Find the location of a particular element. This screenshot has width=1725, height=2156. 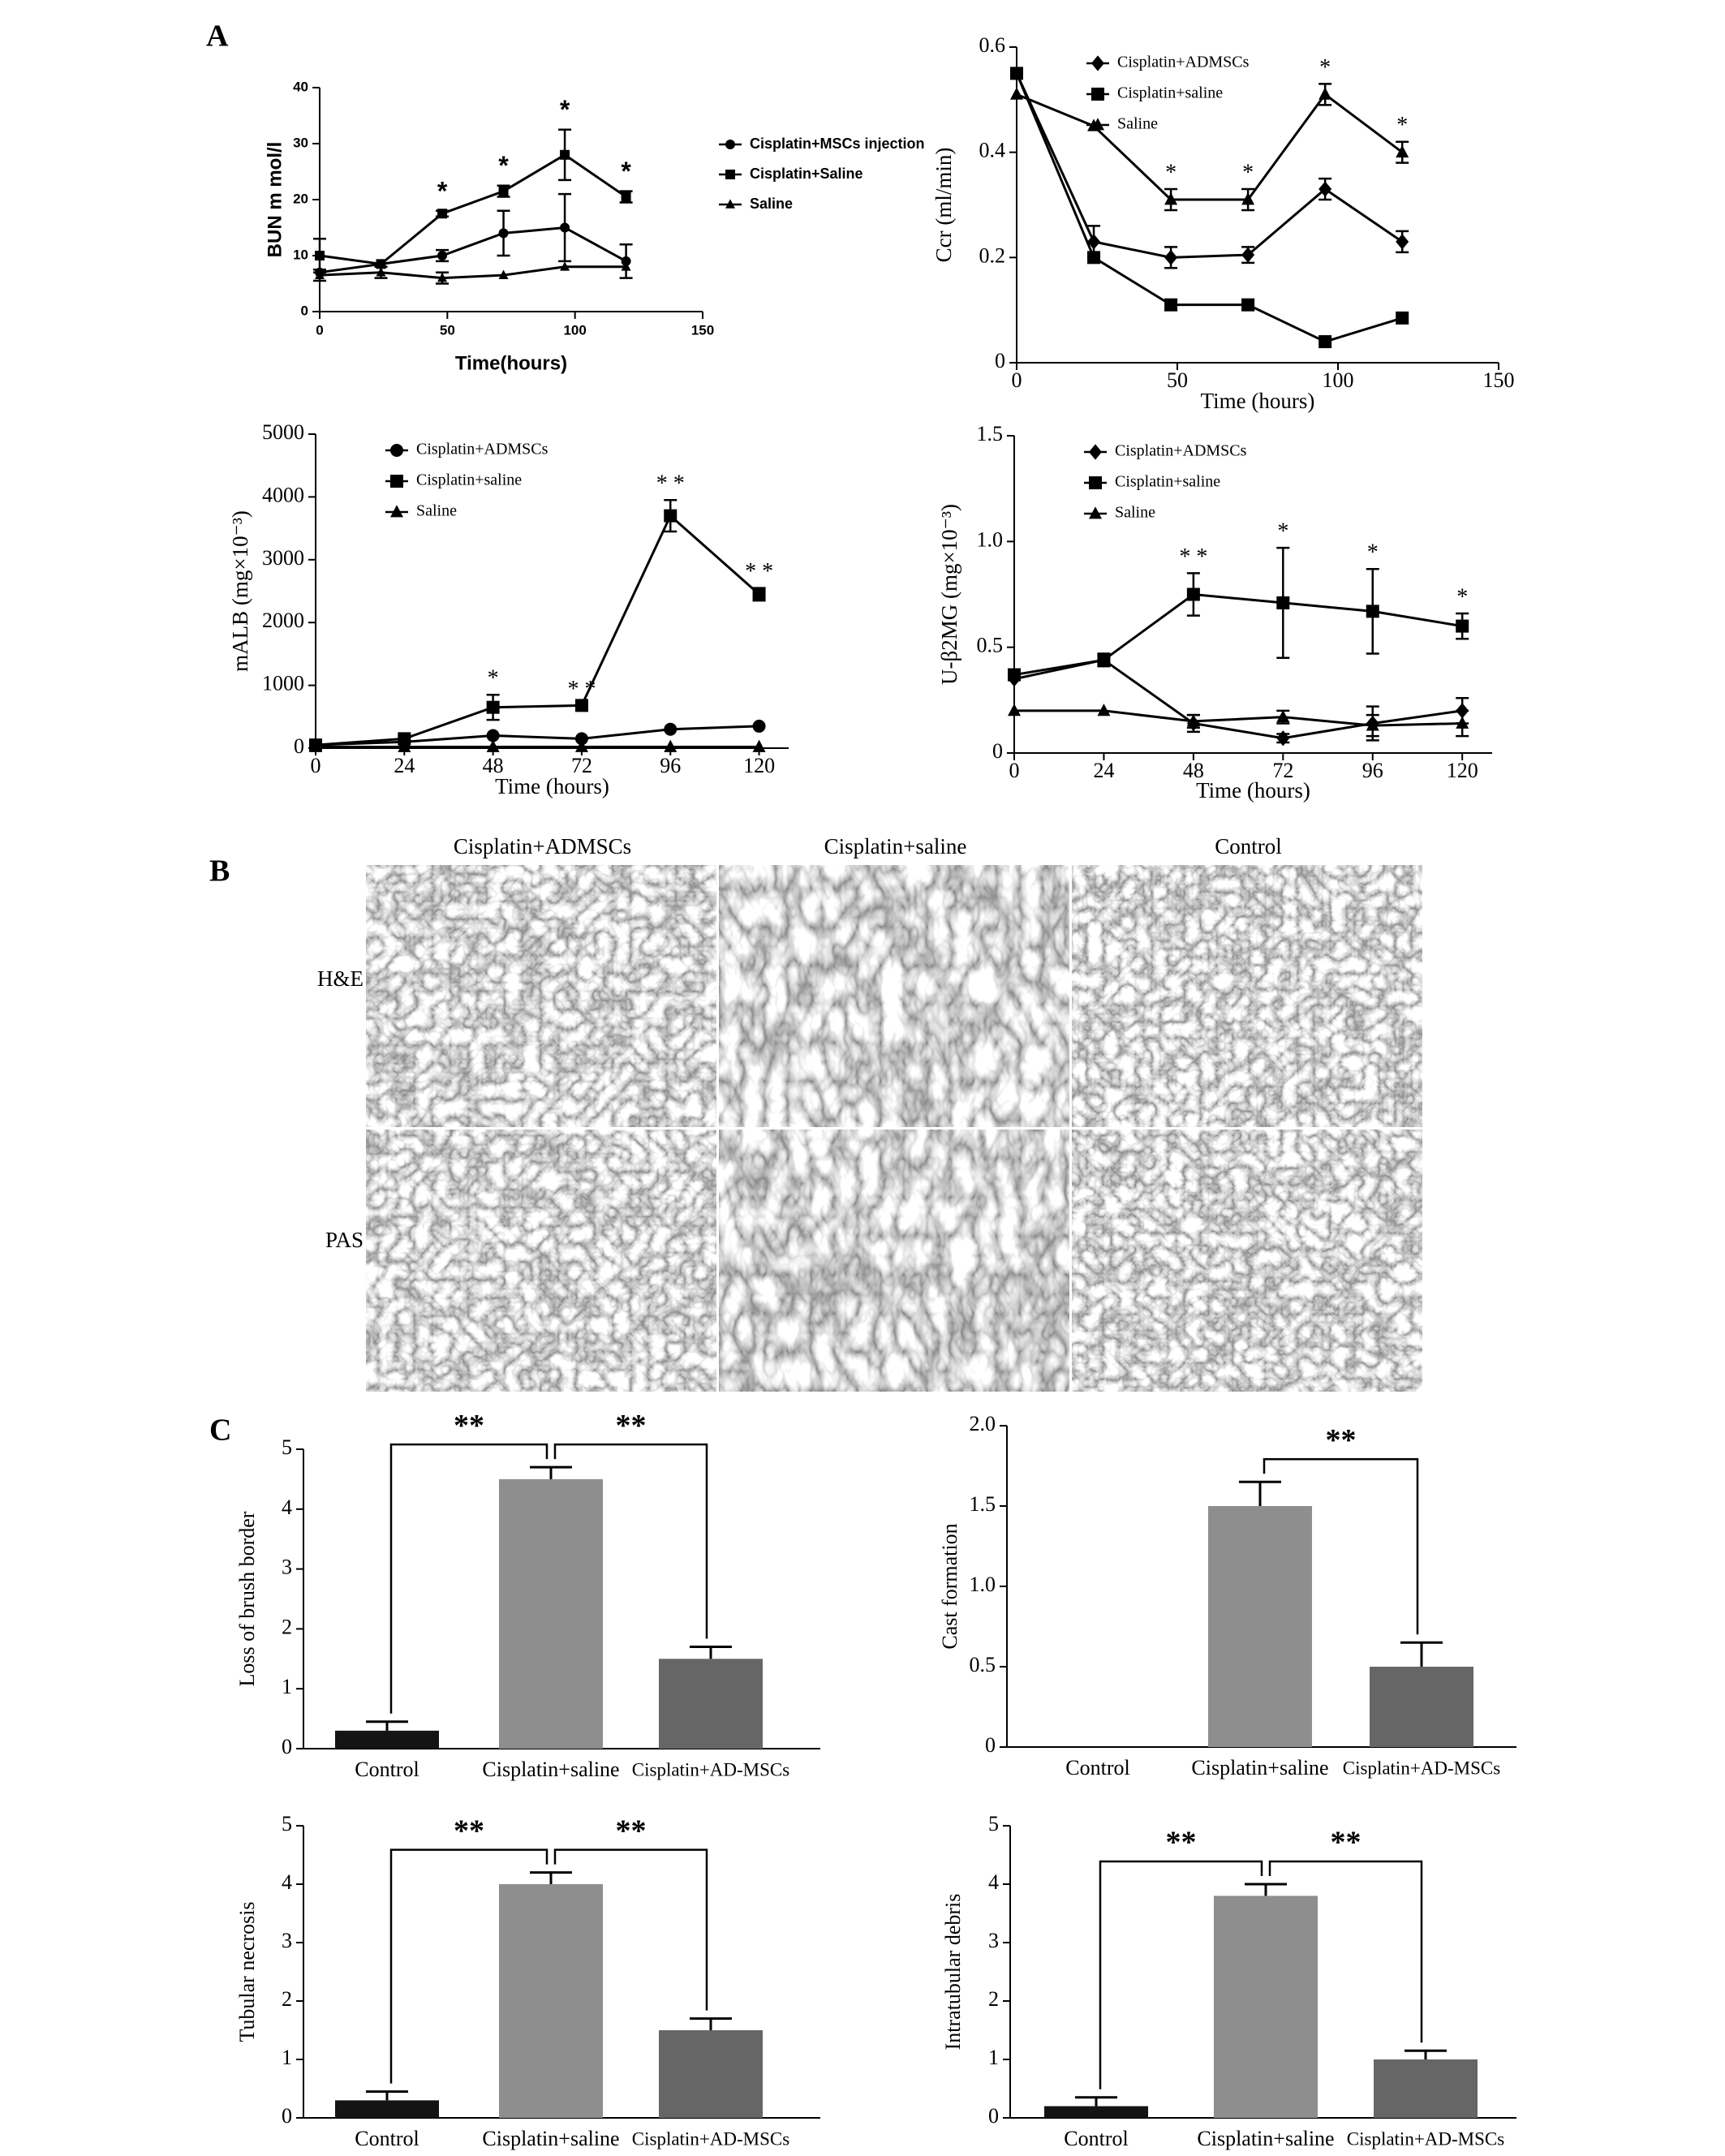

significance: * * is located at coordinates (759, 571).